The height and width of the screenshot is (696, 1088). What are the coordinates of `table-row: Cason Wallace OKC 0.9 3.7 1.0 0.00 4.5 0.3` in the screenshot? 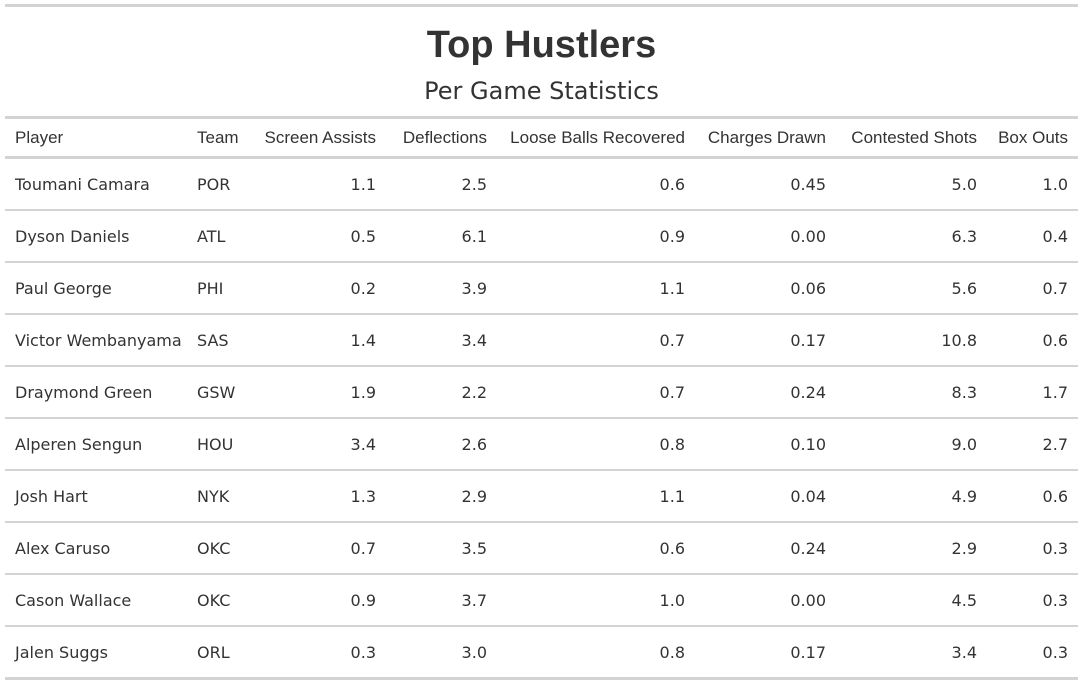 It's located at (541, 600).